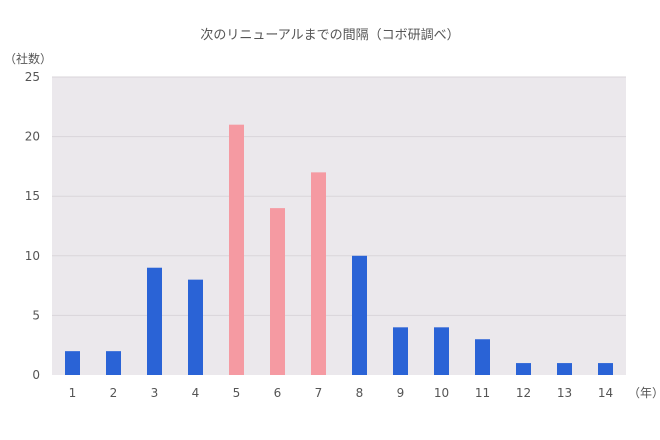 The width and height of the screenshot is (660, 440). I want to click on y-tick-label: 15, so click(32, 196).